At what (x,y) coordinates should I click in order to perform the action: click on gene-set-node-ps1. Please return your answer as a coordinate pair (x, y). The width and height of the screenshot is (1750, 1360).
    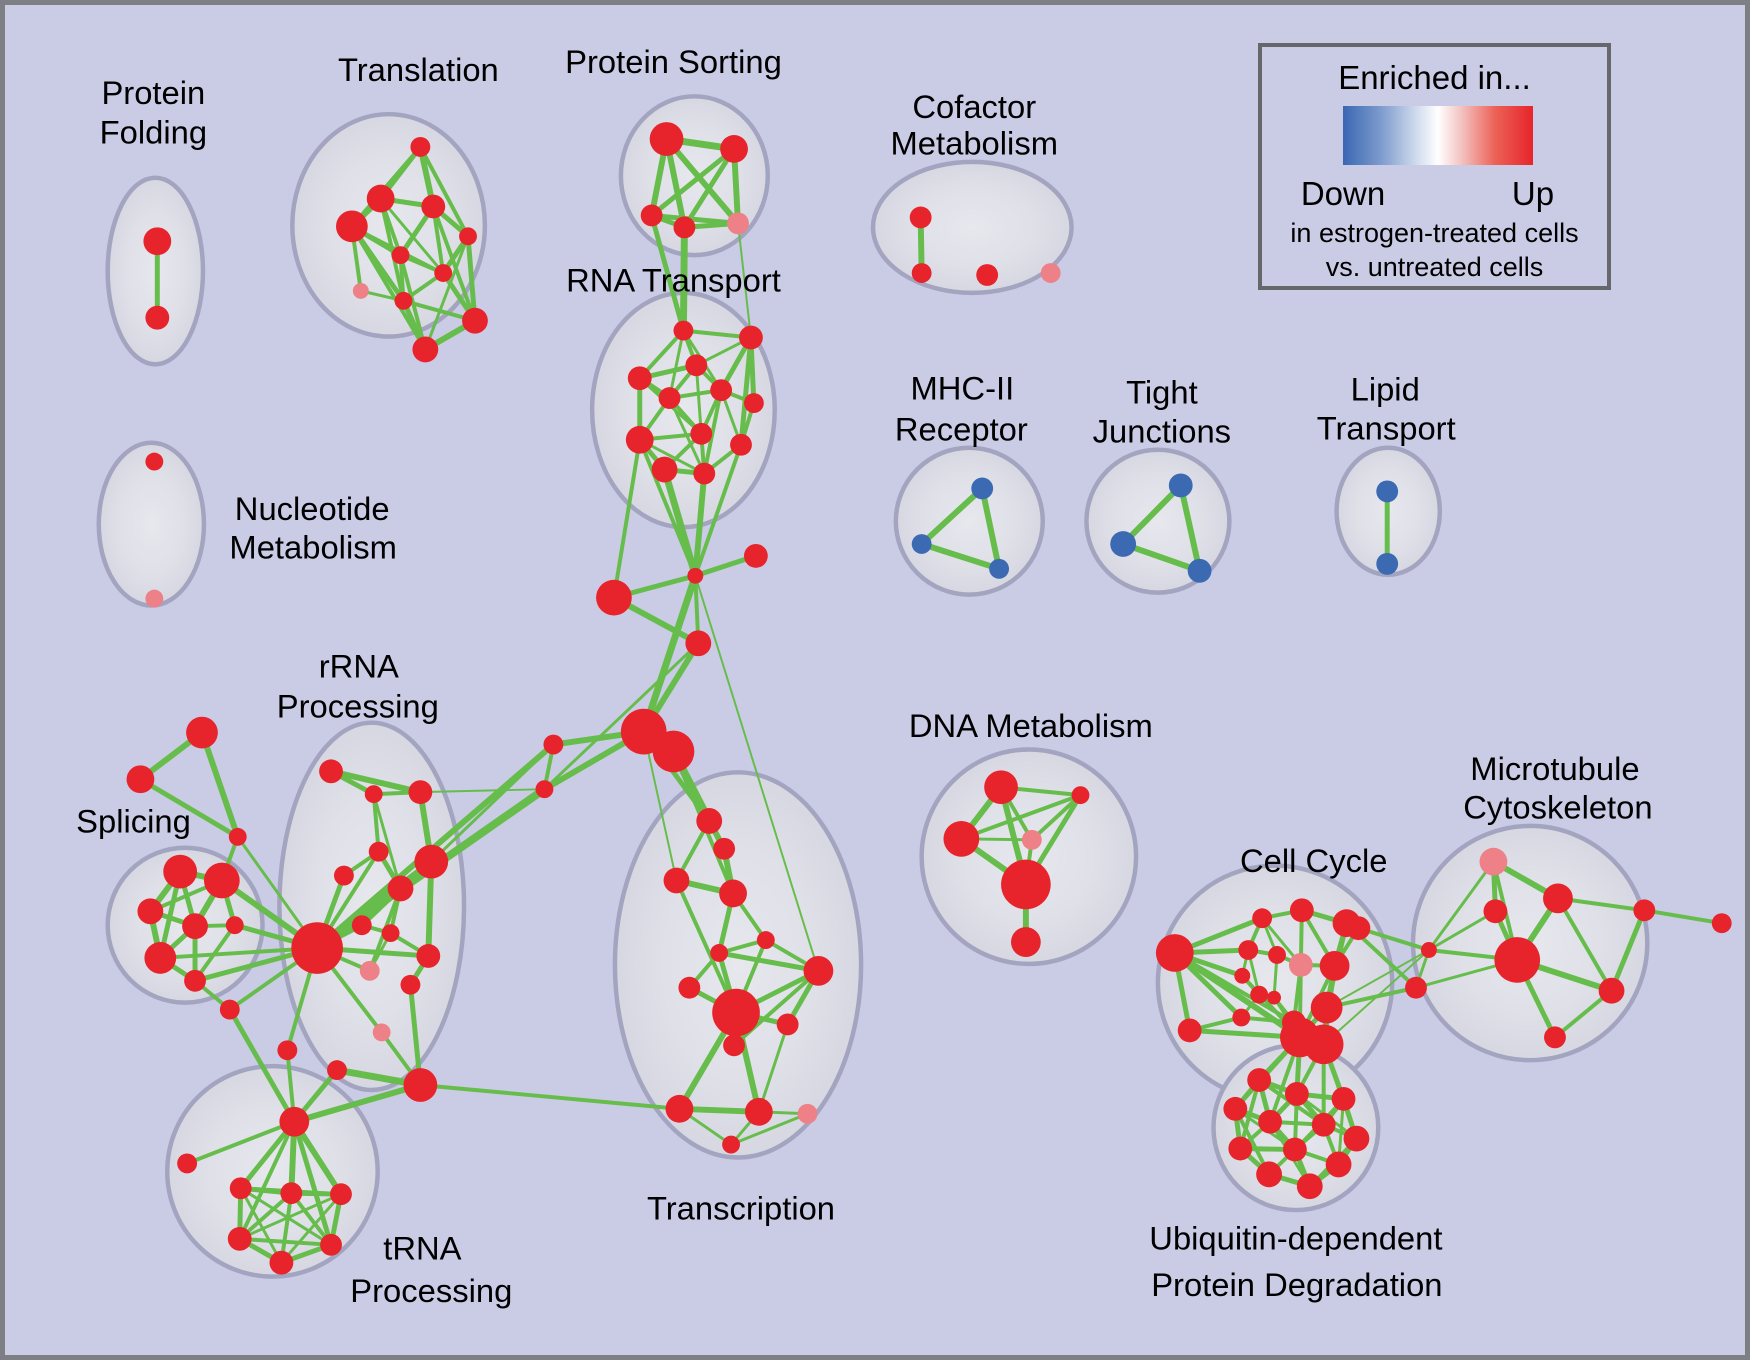
    Looking at the image, I should click on (666, 139).